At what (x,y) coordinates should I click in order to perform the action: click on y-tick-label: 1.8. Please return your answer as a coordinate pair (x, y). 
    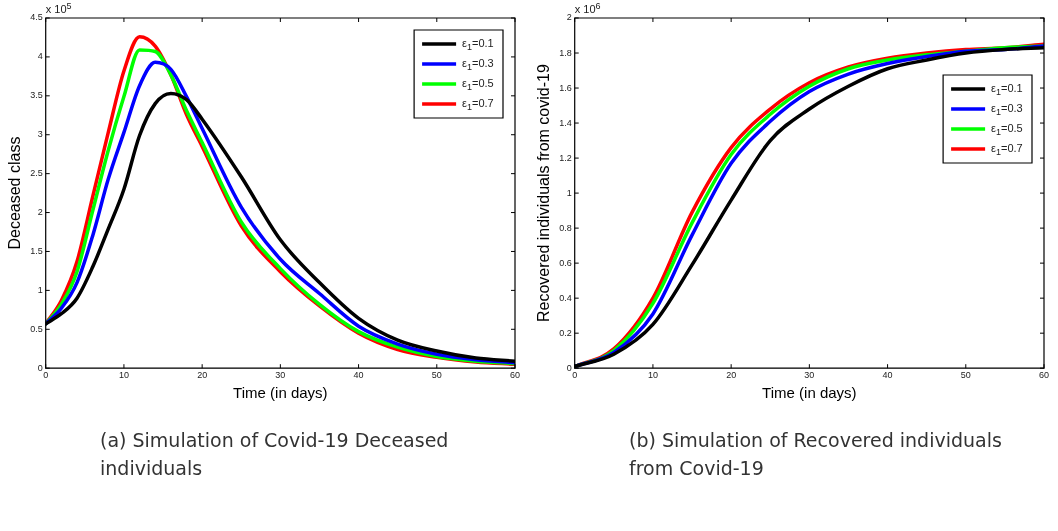
    Looking at the image, I should click on (565, 52).